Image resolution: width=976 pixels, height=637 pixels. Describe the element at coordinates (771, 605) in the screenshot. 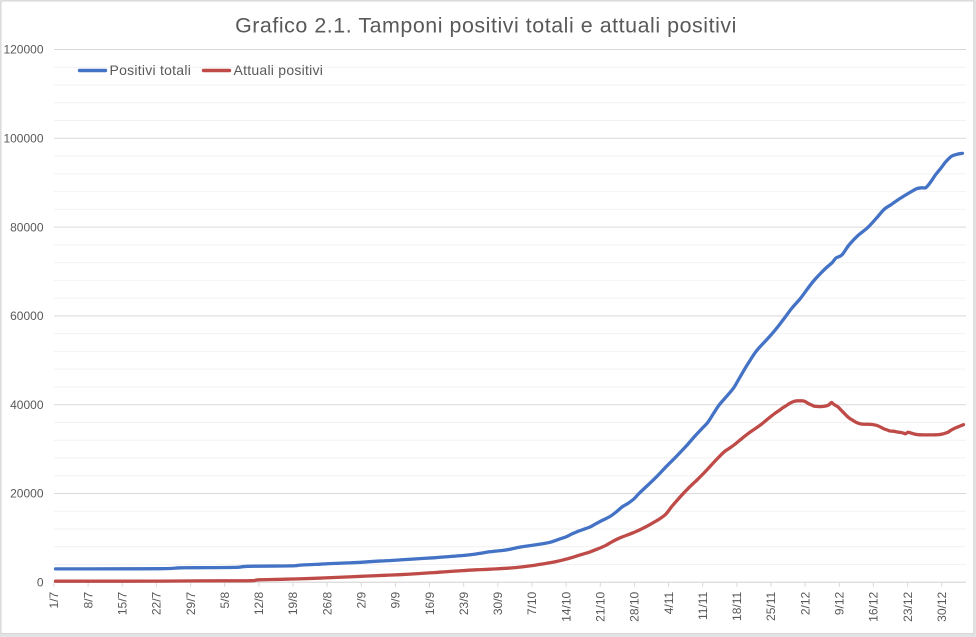

I see `svg-text: 25/11` at that location.